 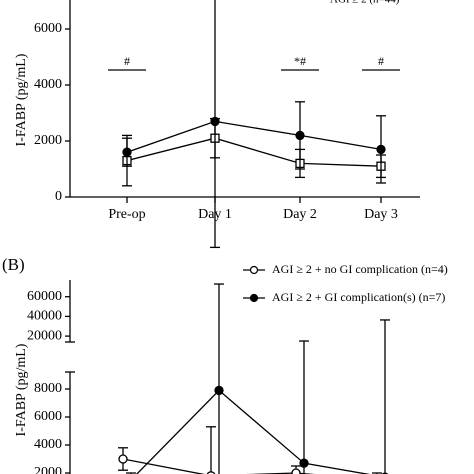 What do you see at coordinates (58, 196) in the screenshot?
I see `y-tick-label: 0` at bounding box center [58, 196].